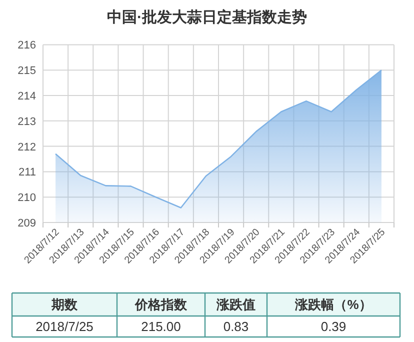 This screenshot has height=342, width=414. What do you see at coordinates (65, 326) in the screenshot?
I see `text: 2018/7/25` at bounding box center [65, 326].